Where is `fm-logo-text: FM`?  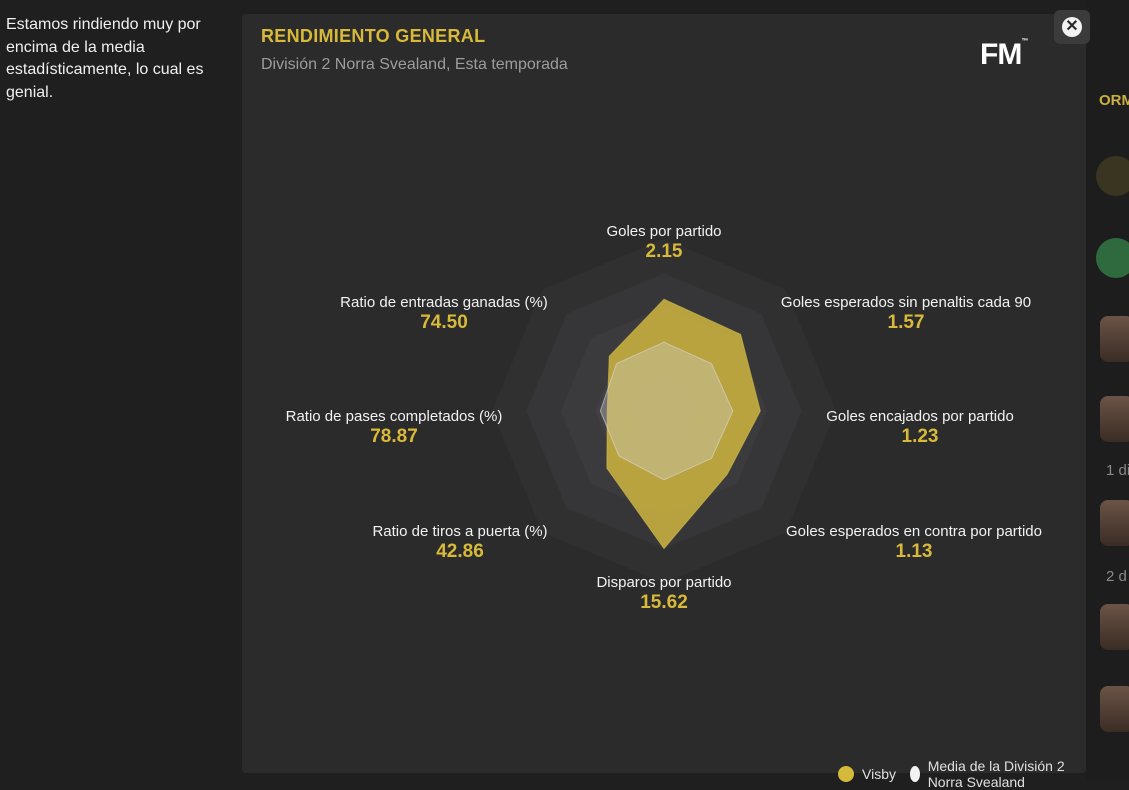 fm-logo-text: FM is located at coordinates (1001, 54).